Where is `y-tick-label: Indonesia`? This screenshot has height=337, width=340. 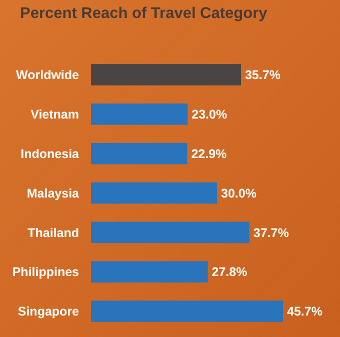 y-tick-label: Indonesia is located at coordinates (50, 153).